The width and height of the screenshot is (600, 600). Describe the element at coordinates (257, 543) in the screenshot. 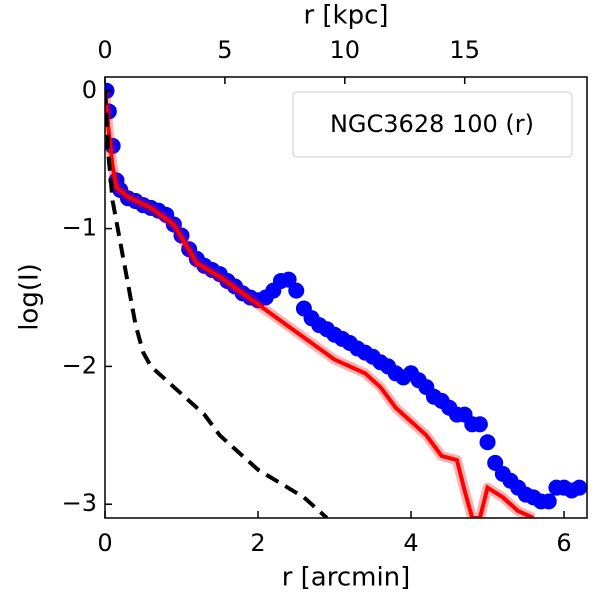

I see `x-tick-label: 2` at that location.